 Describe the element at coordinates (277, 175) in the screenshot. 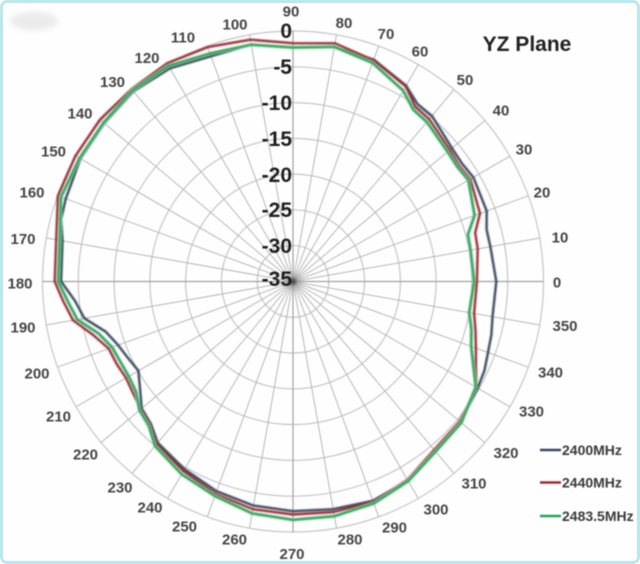

I see `svg-text: -20` at that location.